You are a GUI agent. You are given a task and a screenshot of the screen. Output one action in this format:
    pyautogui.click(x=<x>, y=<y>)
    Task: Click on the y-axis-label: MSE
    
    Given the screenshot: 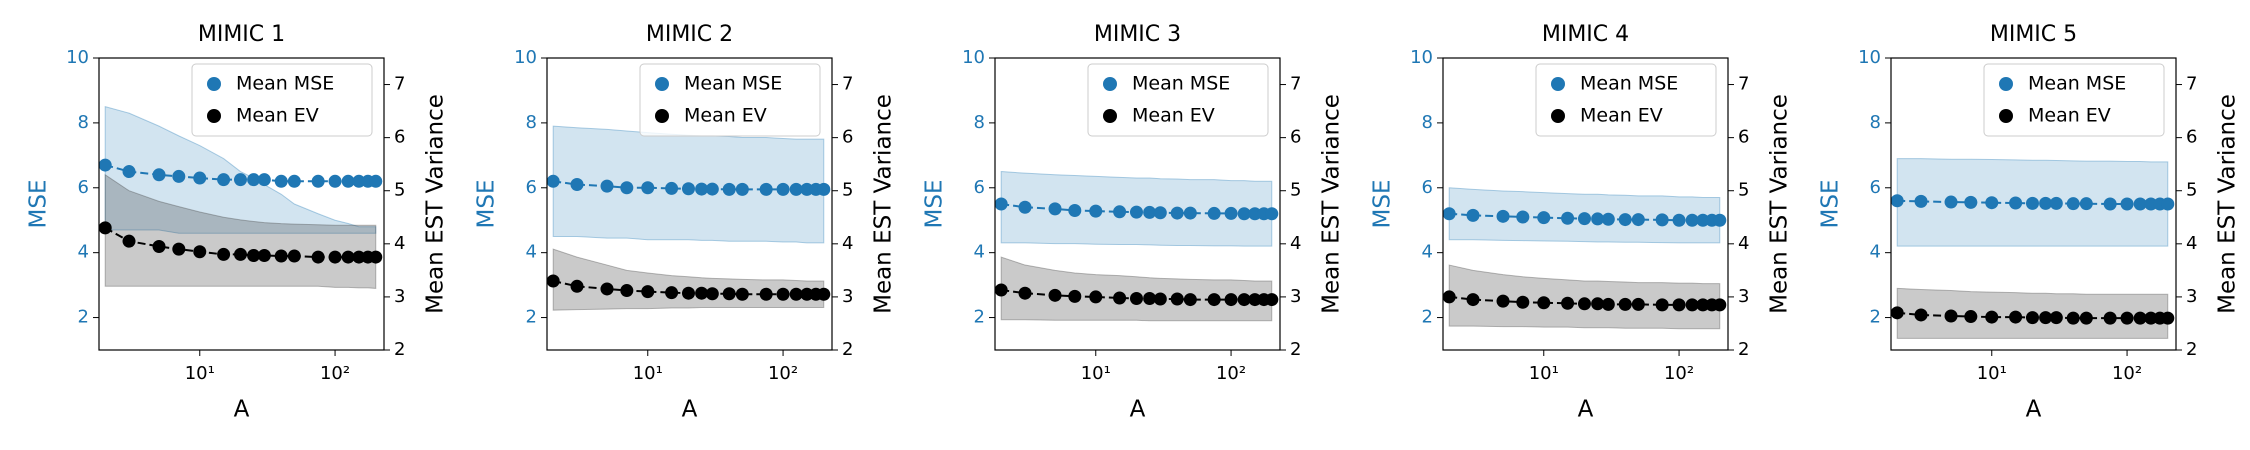 What is the action you would take?
    pyautogui.click(x=935, y=204)
    